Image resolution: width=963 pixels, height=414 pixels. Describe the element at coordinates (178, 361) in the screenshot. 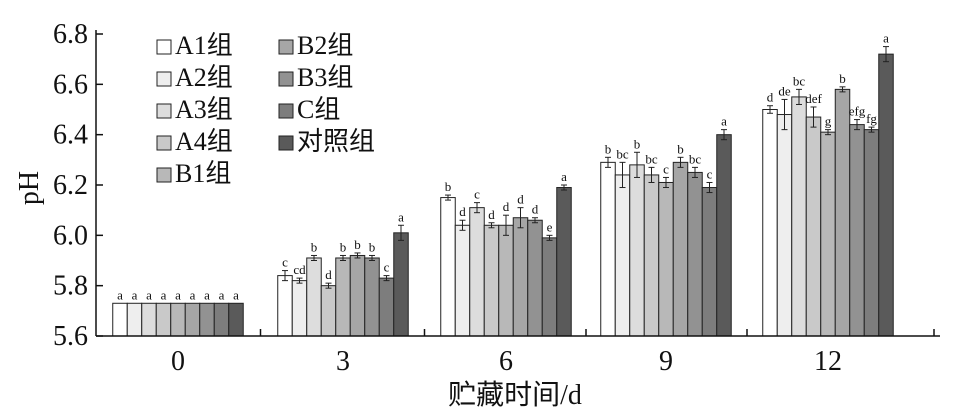

I see `x-tick-label: 0` at that location.